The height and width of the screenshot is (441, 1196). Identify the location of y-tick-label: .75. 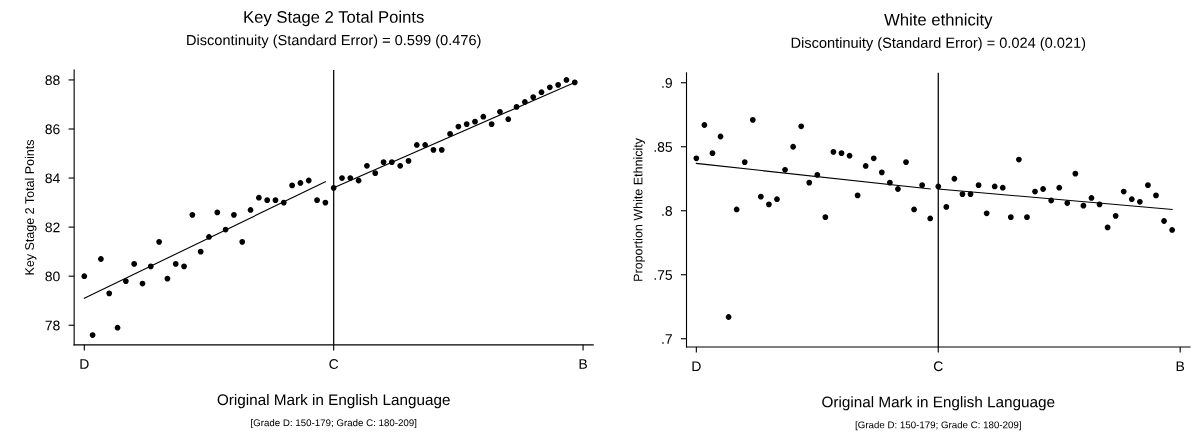
(663, 275).